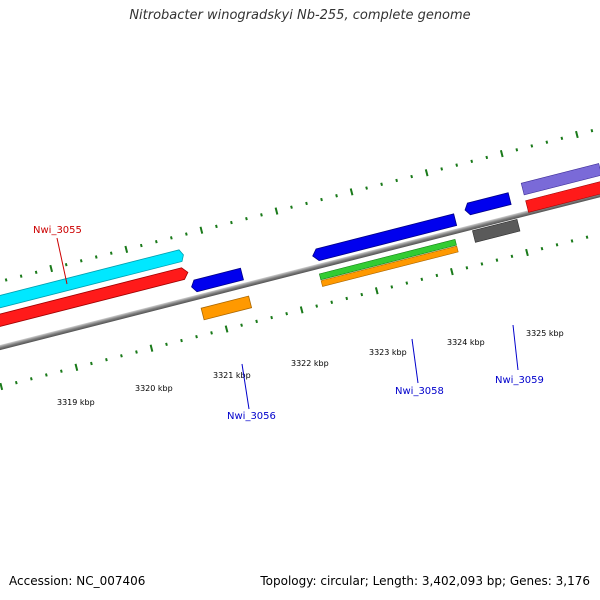 The height and width of the screenshot is (600, 600). Describe the element at coordinates (388, 352) in the screenshot. I see `tick-label: 3323 kbp` at that location.